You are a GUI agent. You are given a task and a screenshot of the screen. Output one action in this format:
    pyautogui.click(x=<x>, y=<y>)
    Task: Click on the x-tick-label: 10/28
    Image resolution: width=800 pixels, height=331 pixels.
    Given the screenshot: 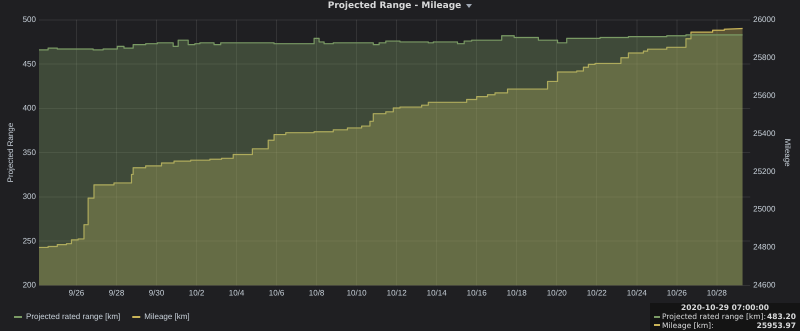 What is the action you would take?
    pyautogui.click(x=717, y=293)
    